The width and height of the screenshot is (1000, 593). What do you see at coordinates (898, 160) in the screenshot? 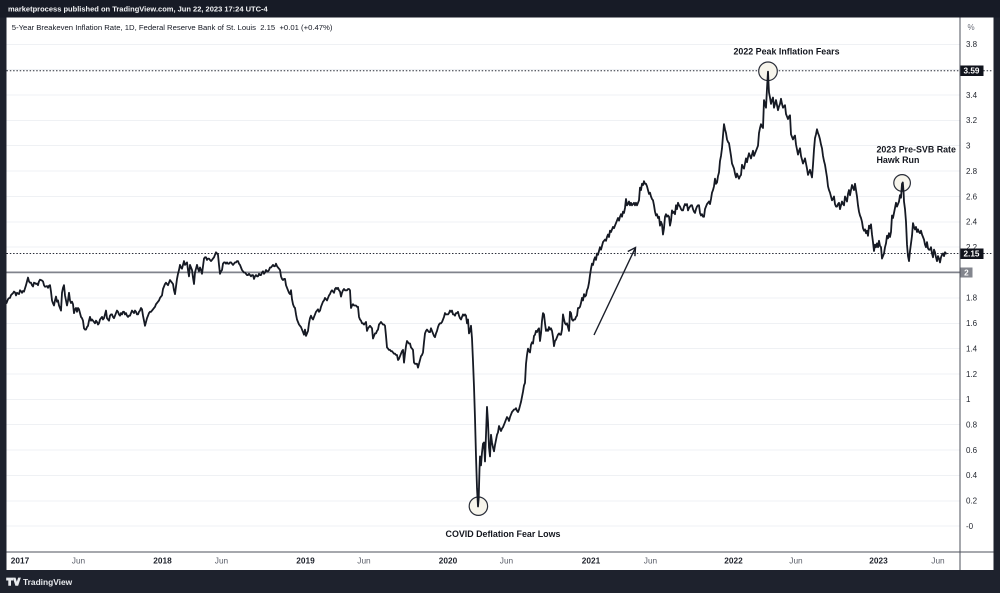
I see `svg-text: Hawk Run` at bounding box center [898, 160].